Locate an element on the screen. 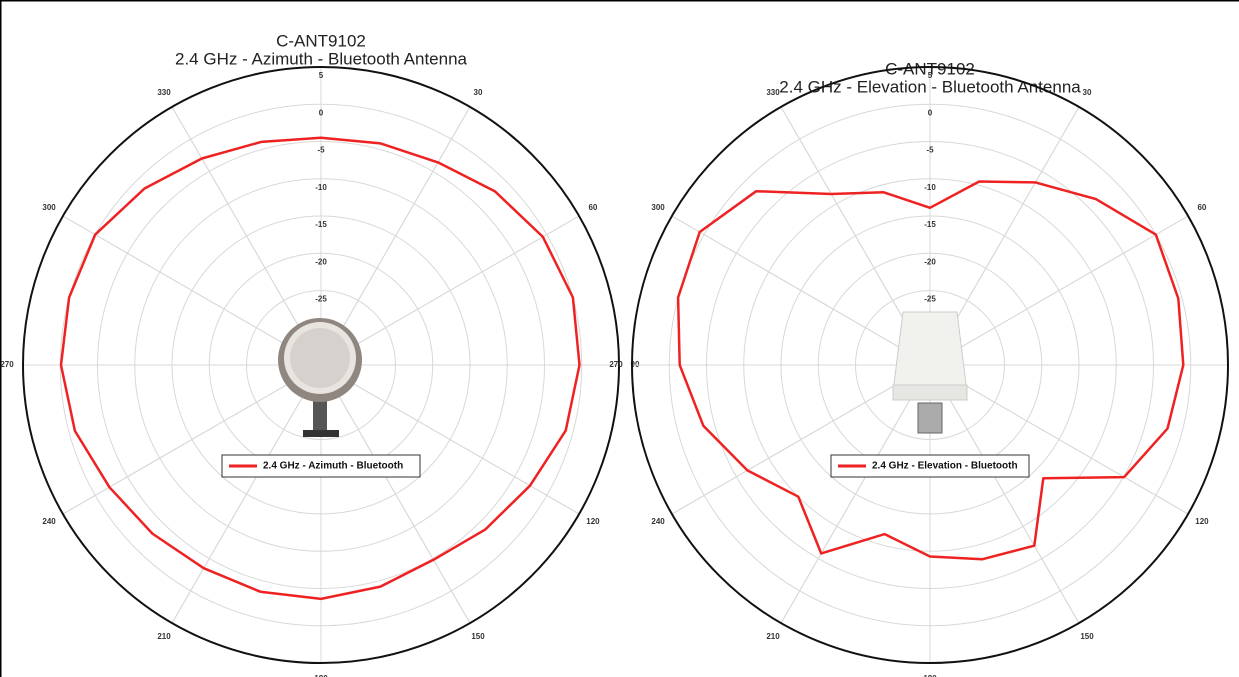  antenna-elevation is located at coordinates (930, 372).